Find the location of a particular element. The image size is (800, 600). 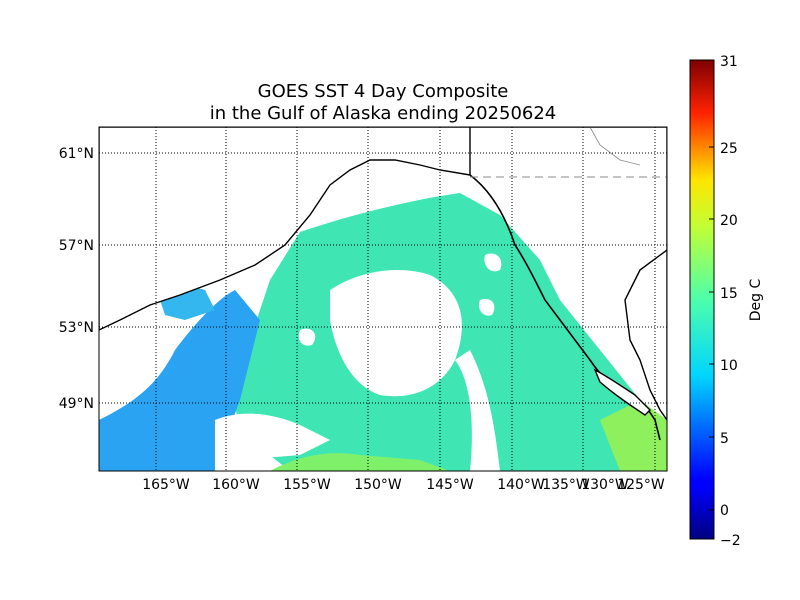

lon-label-125: 125°W is located at coordinates (641, 485).